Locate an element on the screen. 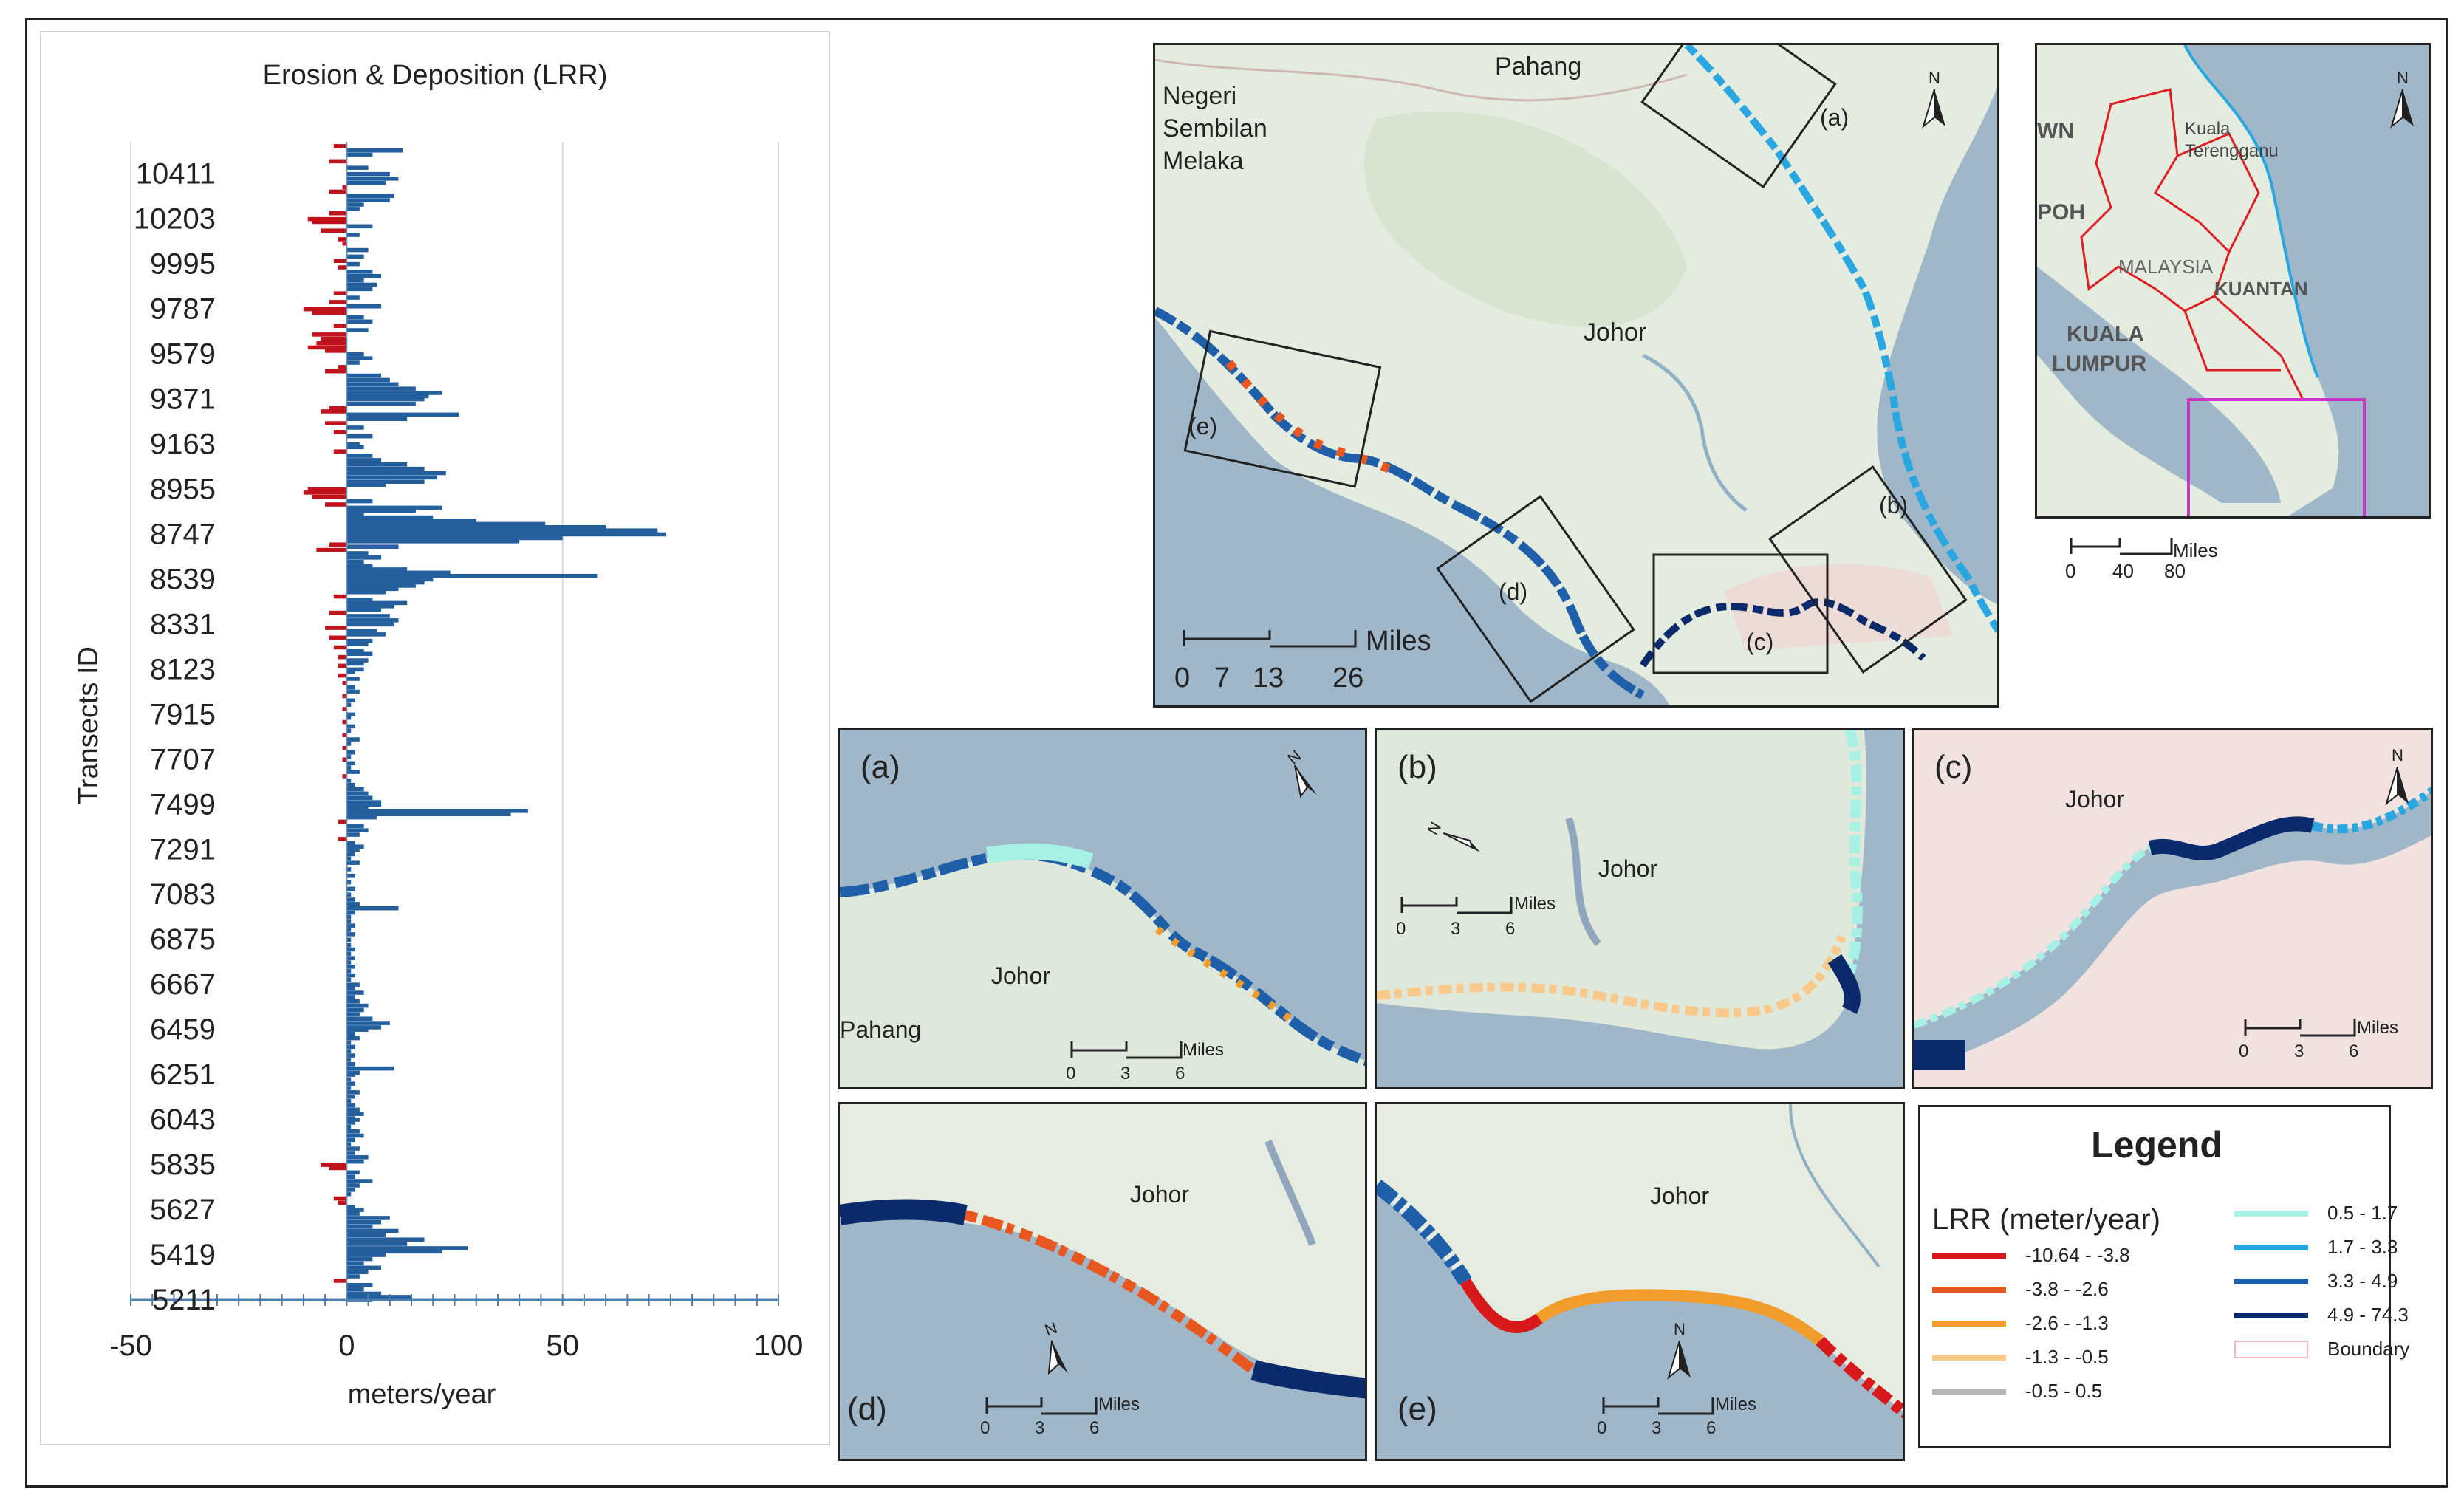 The width and height of the screenshot is (2464, 1509). inset-b-scale-label: Miles is located at coordinates (1535, 904).